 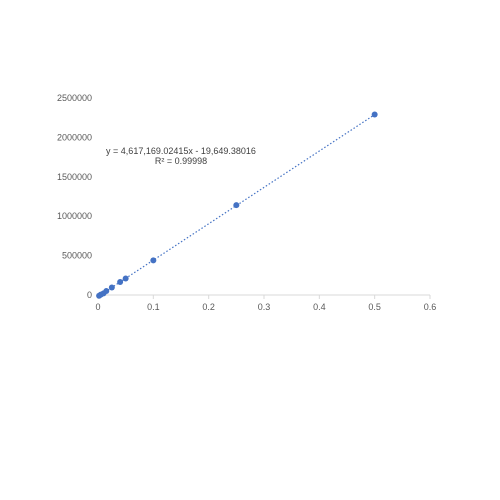 What do you see at coordinates (264, 296) in the screenshot?
I see `axes` at bounding box center [264, 296].